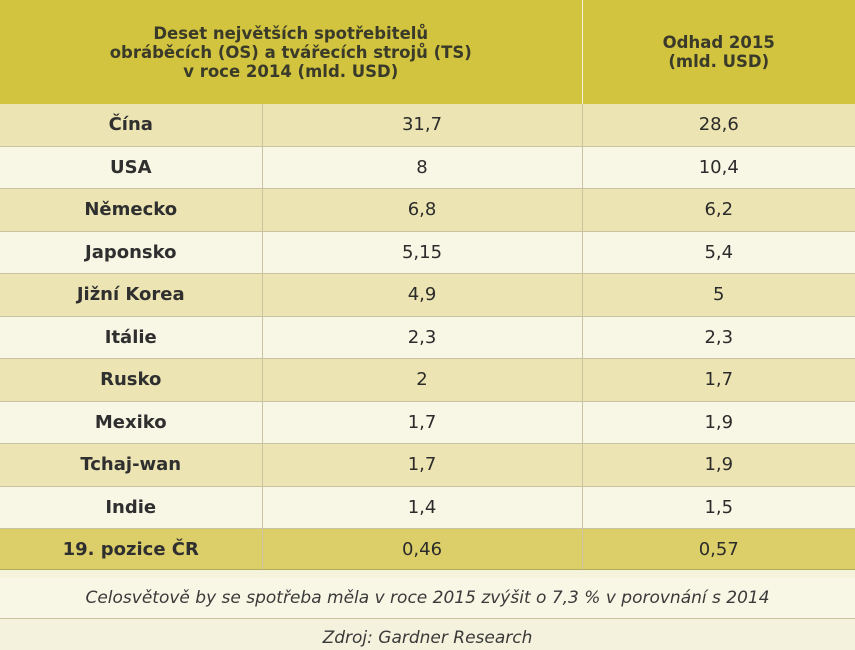 This screenshot has height=650, width=855. I want to click on country-cell: Německo, so click(131, 210).